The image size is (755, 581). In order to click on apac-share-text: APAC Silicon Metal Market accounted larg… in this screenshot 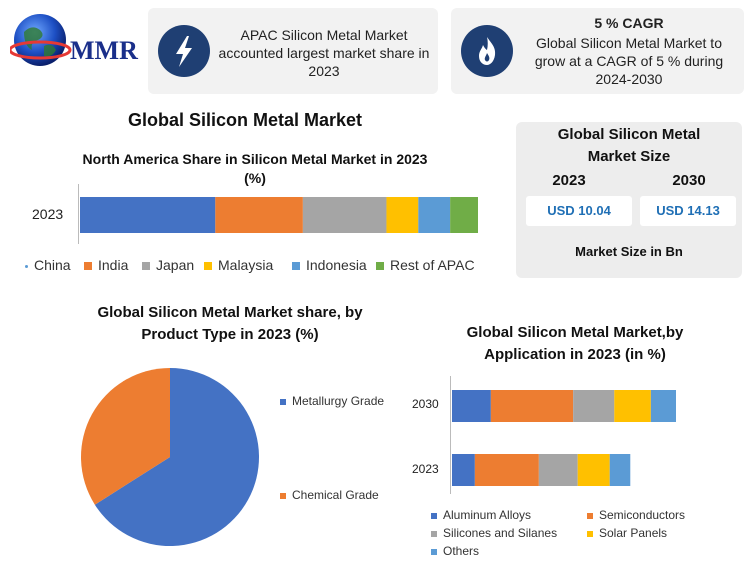, I will do `click(324, 53)`.